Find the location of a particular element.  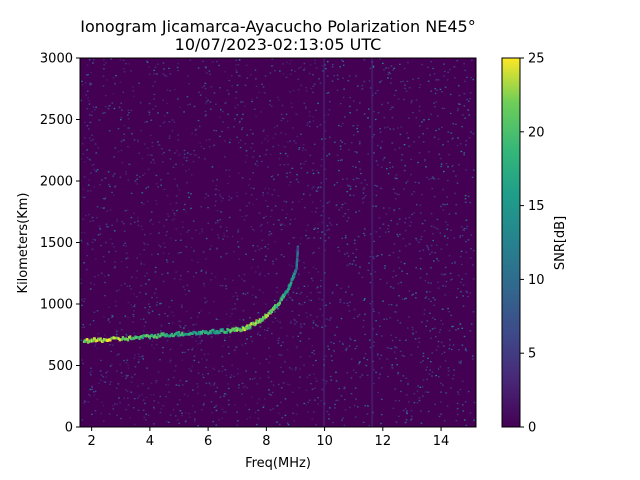

y-tick-label: 2500 is located at coordinates (56, 120).